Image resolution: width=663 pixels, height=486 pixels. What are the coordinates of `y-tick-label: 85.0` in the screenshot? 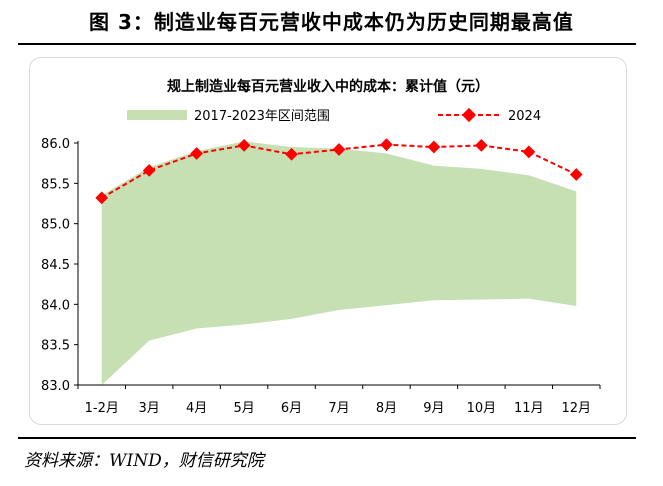 It's located at (55, 225).